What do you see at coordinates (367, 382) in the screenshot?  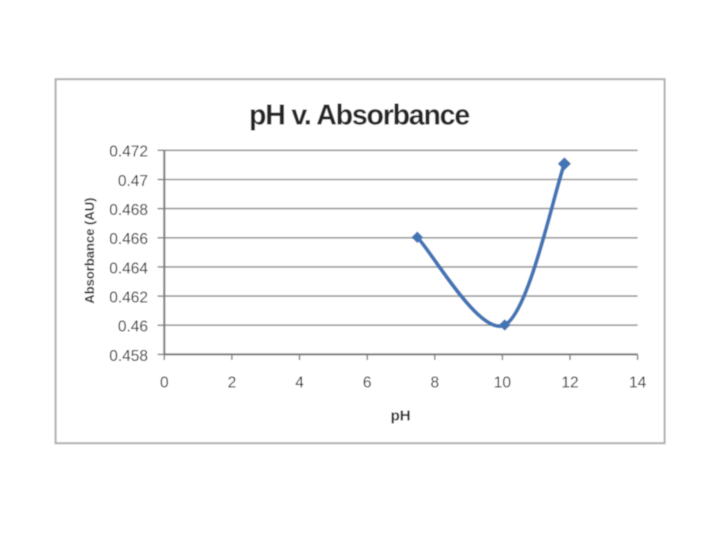 I see `svg-text: 6` at bounding box center [367, 382].